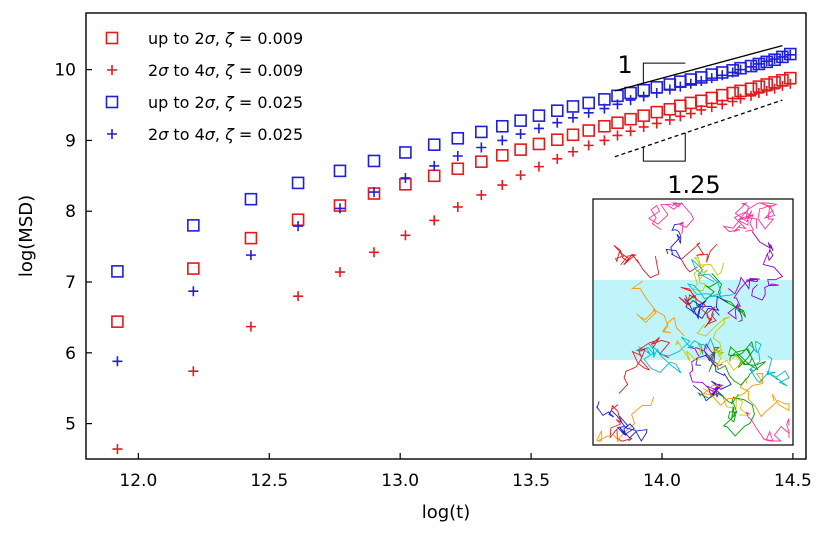  I want to click on slope-guide-1.25: 1.25, so click(698, 149).